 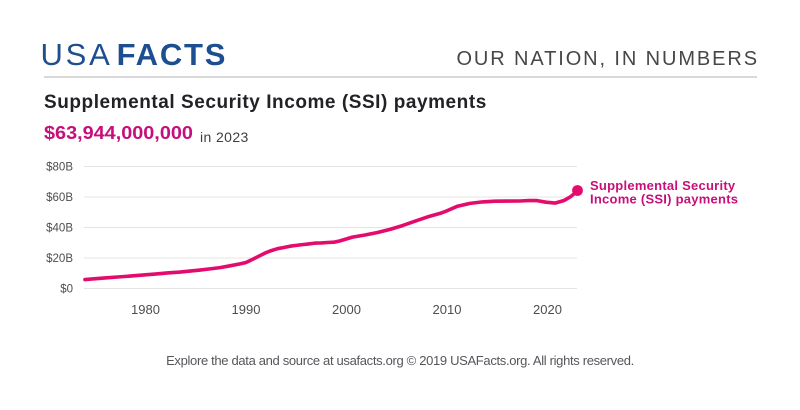 What do you see at coordinates (59, 198) in the screenshot?
I see `svg-text: $60B` at bounding box center [59, 198].